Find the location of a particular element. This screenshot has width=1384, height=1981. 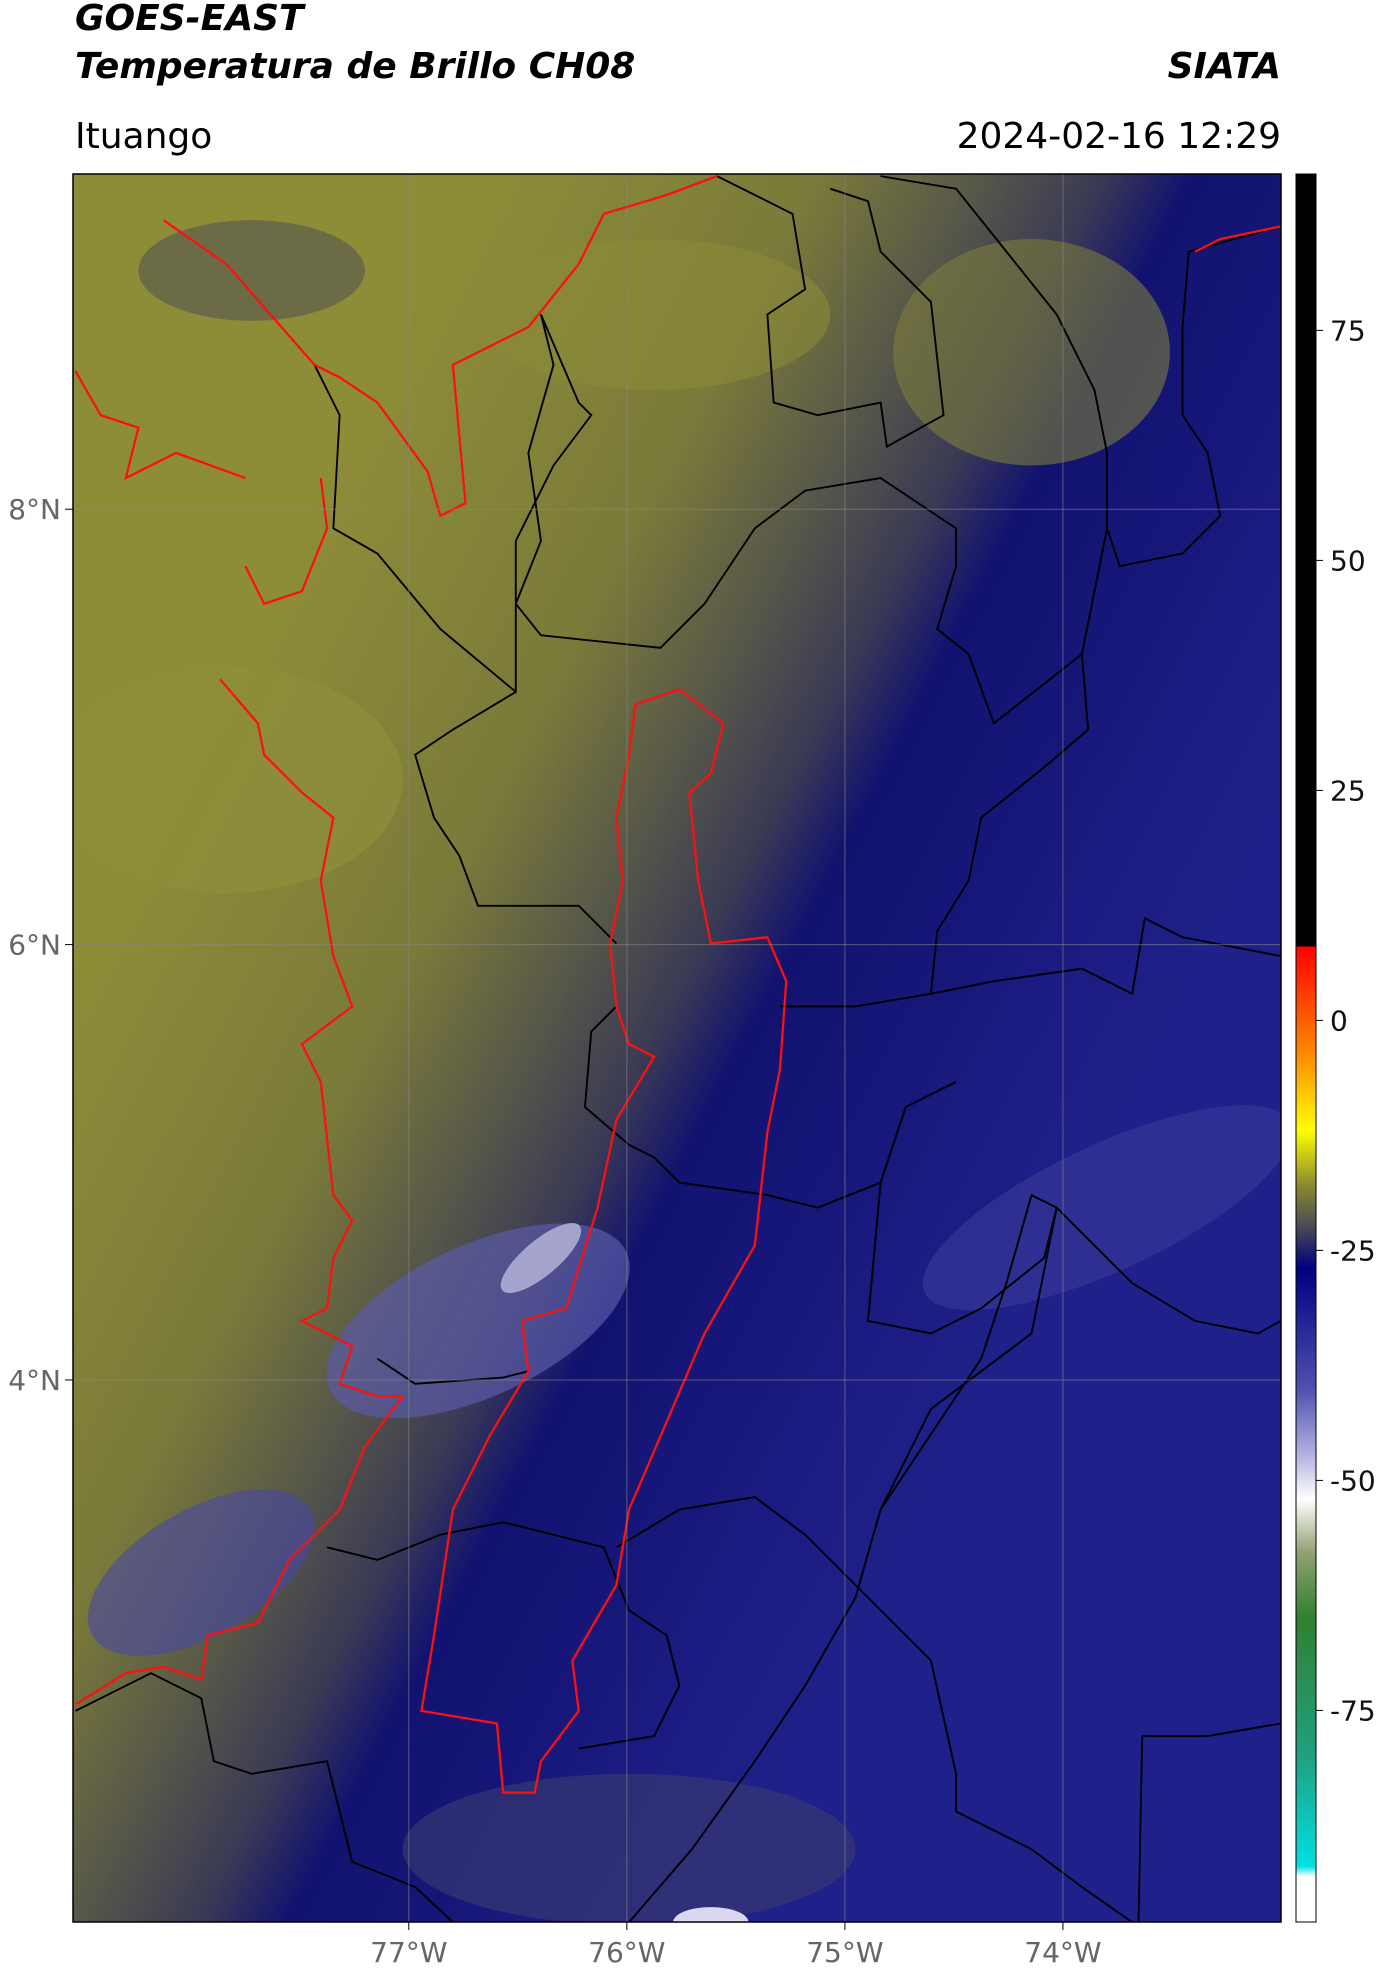

subtitle: Temperatura de Brillo CH08 is located at coordinates (355, 66).